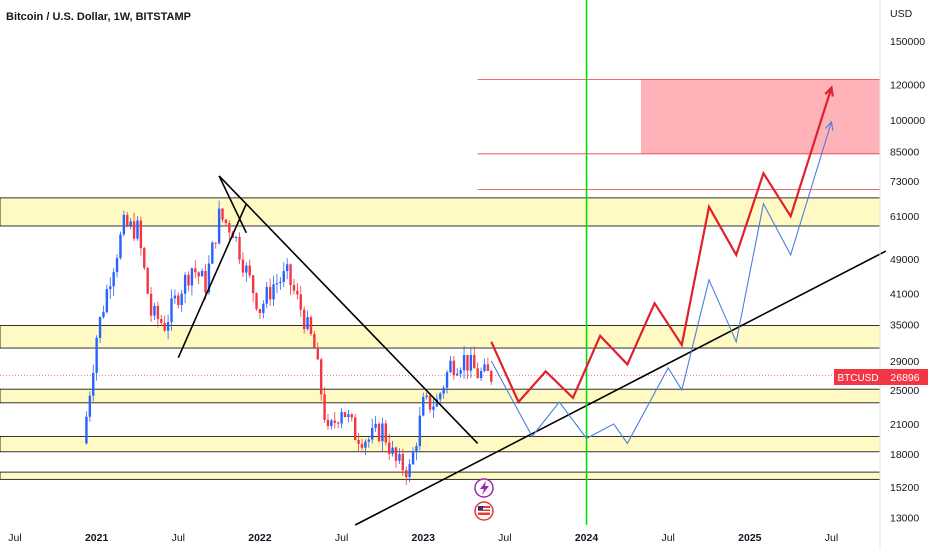  I want to click on flash-icon, so click(484, 488).